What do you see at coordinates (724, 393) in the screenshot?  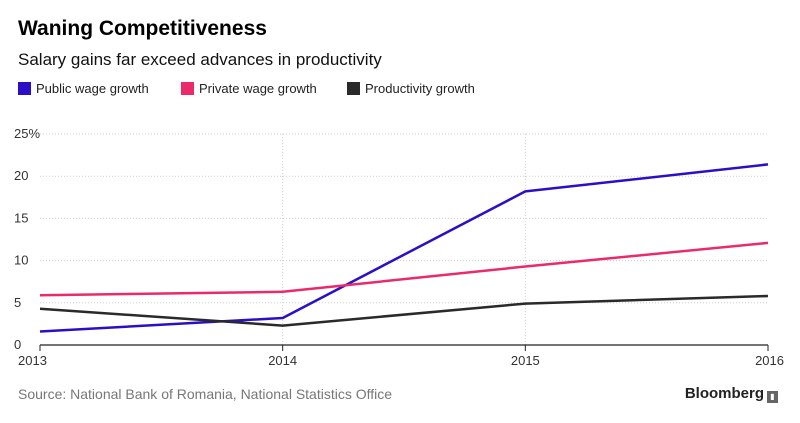 I see `brand-name: Bloomberg` at bounding box center [724, 393].